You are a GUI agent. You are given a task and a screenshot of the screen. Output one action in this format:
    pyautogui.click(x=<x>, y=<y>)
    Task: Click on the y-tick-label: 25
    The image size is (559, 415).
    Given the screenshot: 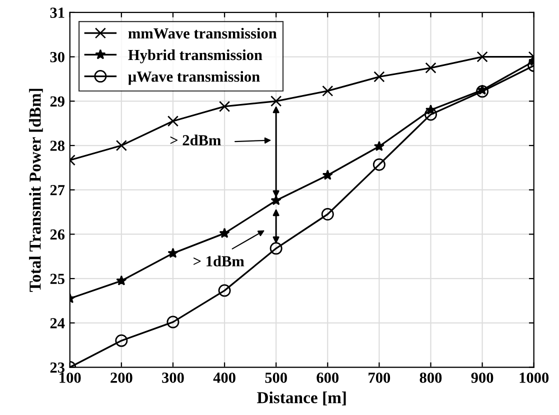 What is the action you would take?
    pyautogui.click(x=57, y=279)
    